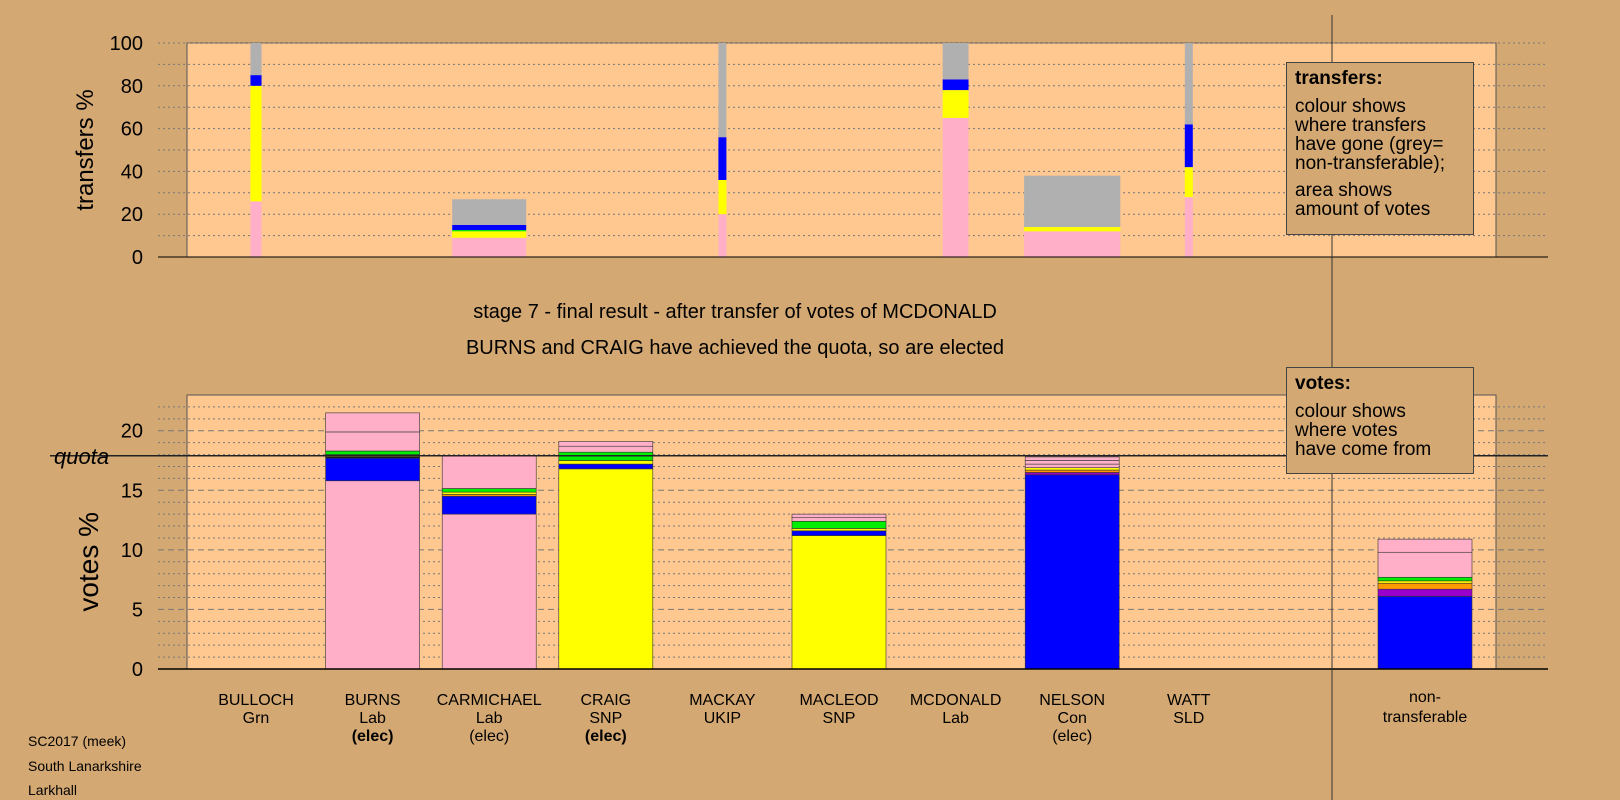 The image size is (1620, 800). I want to click on votes-legend-text: colour shows where votes have come from, so click(1363, 430).